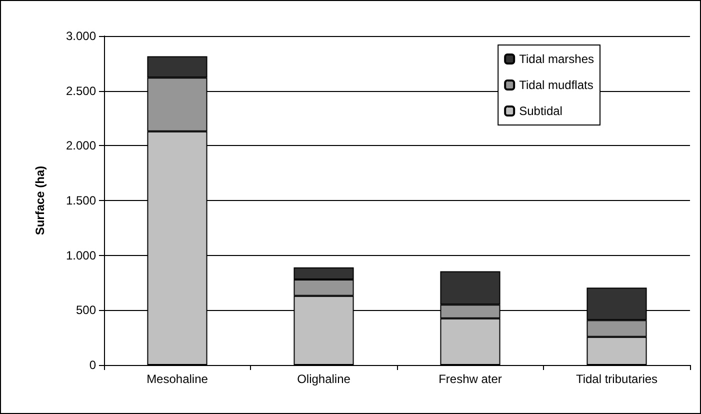  Describe the element at coordinates (81, 255) in the screenshot. I see `y-tick-label: 1.000` at that location.